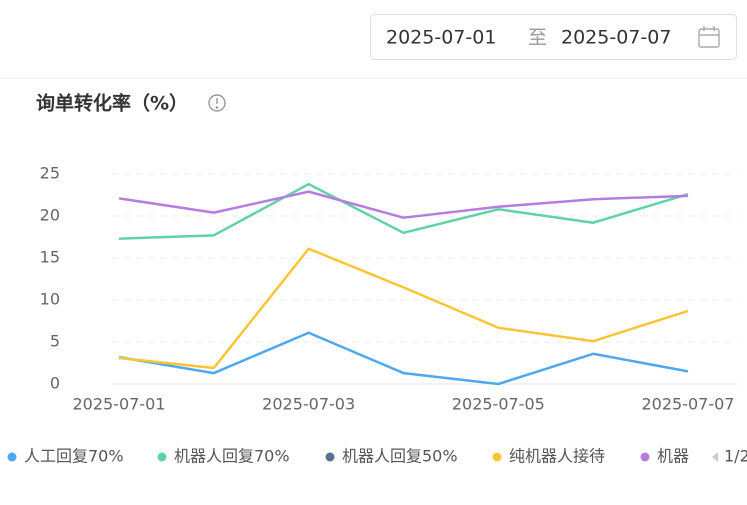  Describe the element at coordinates (55, 341) in the screenshot. I see `y-tick-label: 5` at that location.